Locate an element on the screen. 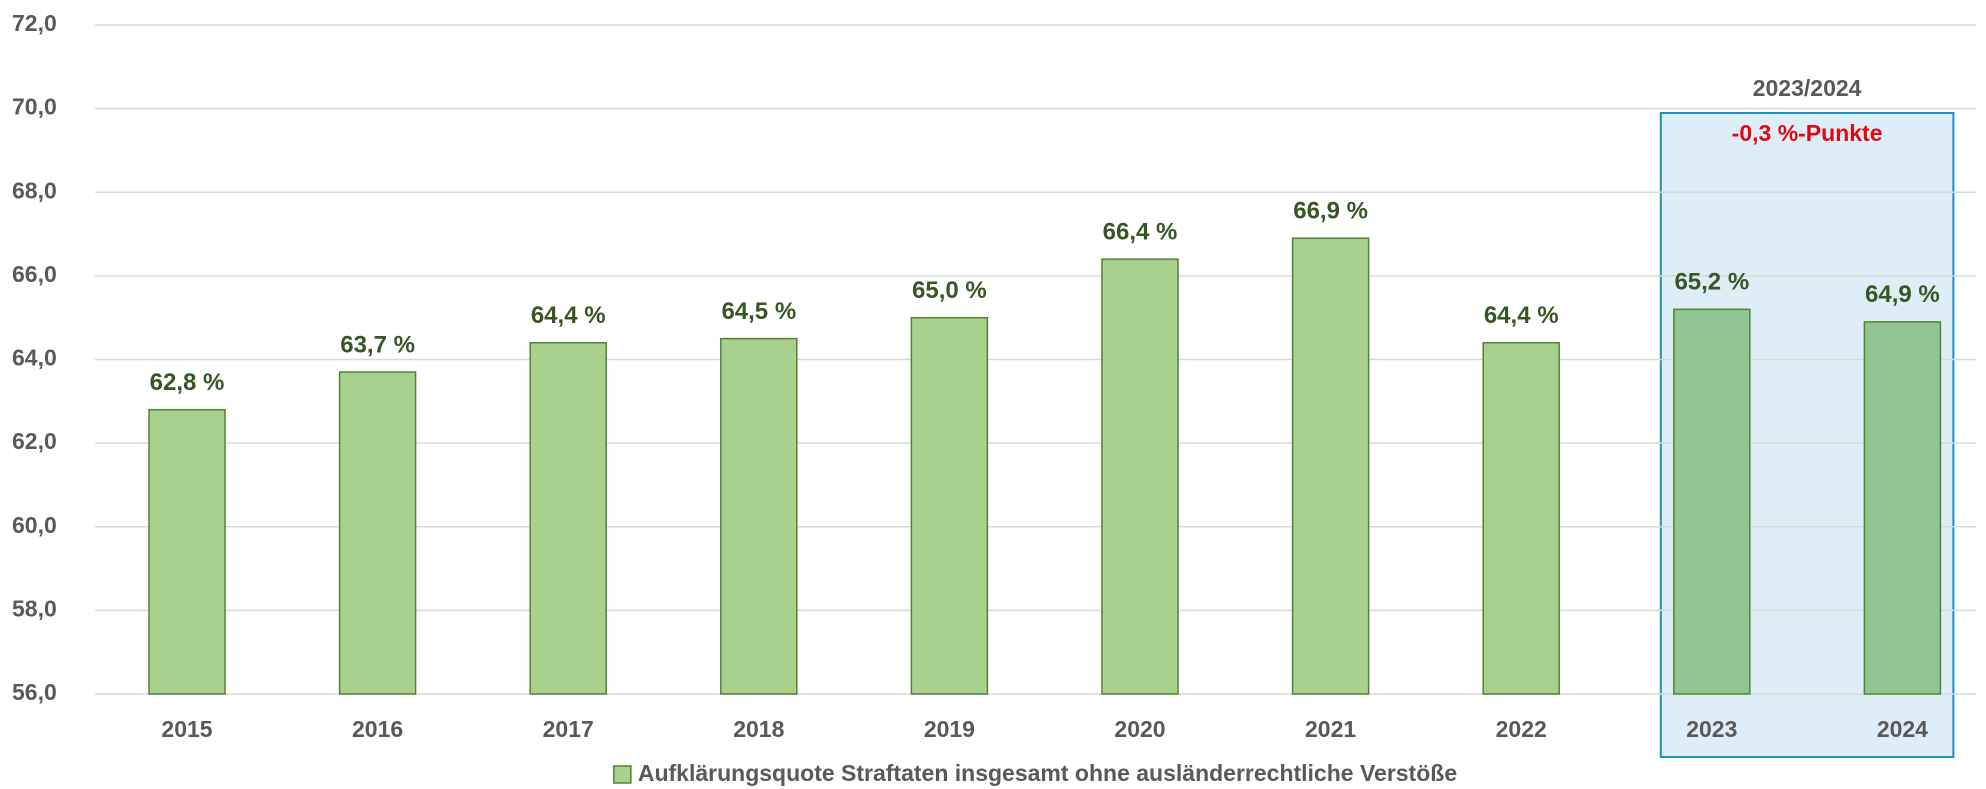 This screenshot has height=789, width=1986. x-tick-label: 2018 is located at coordinates (758, 729).